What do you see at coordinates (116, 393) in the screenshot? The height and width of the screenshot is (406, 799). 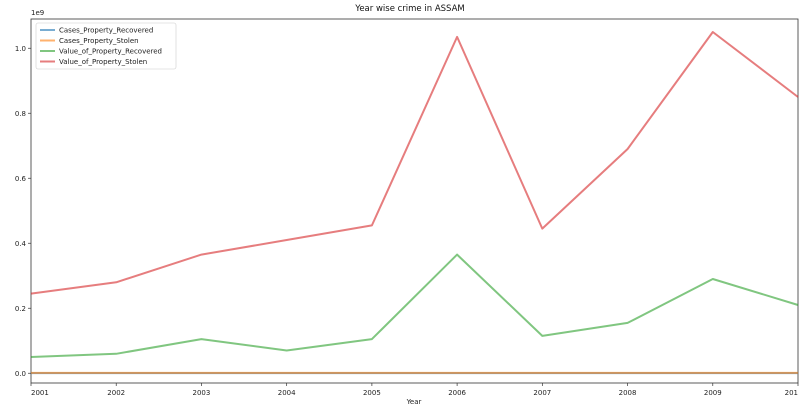 I see `x-tick-label: 2002` at bounding box center [116, 393].